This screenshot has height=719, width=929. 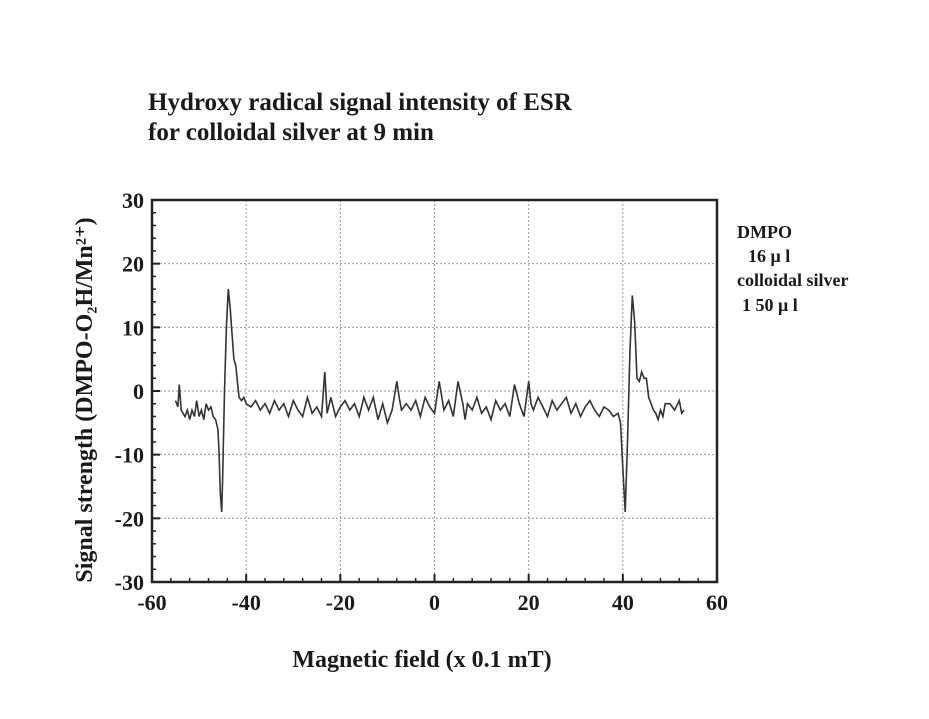 I want to click on x-tick-label: 40, so click(x=623, y=602).